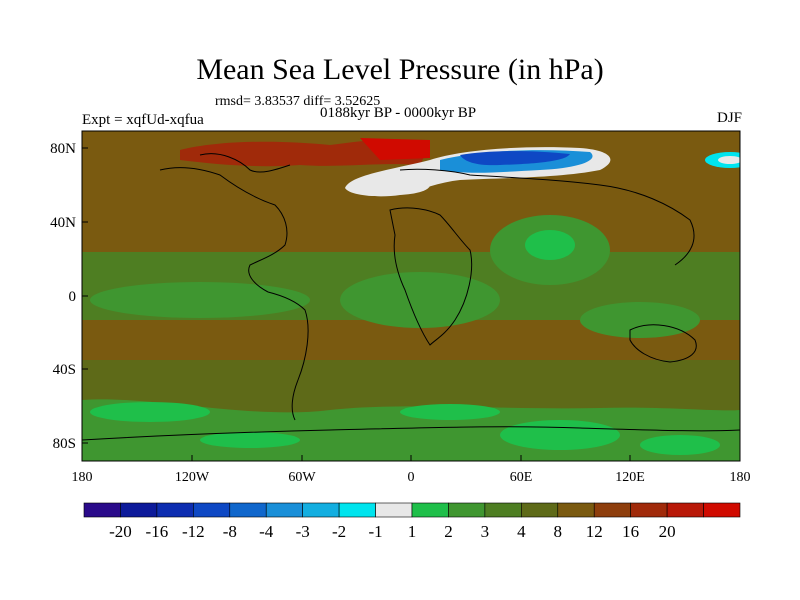 The width and height of the screenshot is (800, 600). Describe the element at coordinates (630, 477) in the screenshot. I see `lon-tick-label: 120E` at that location.